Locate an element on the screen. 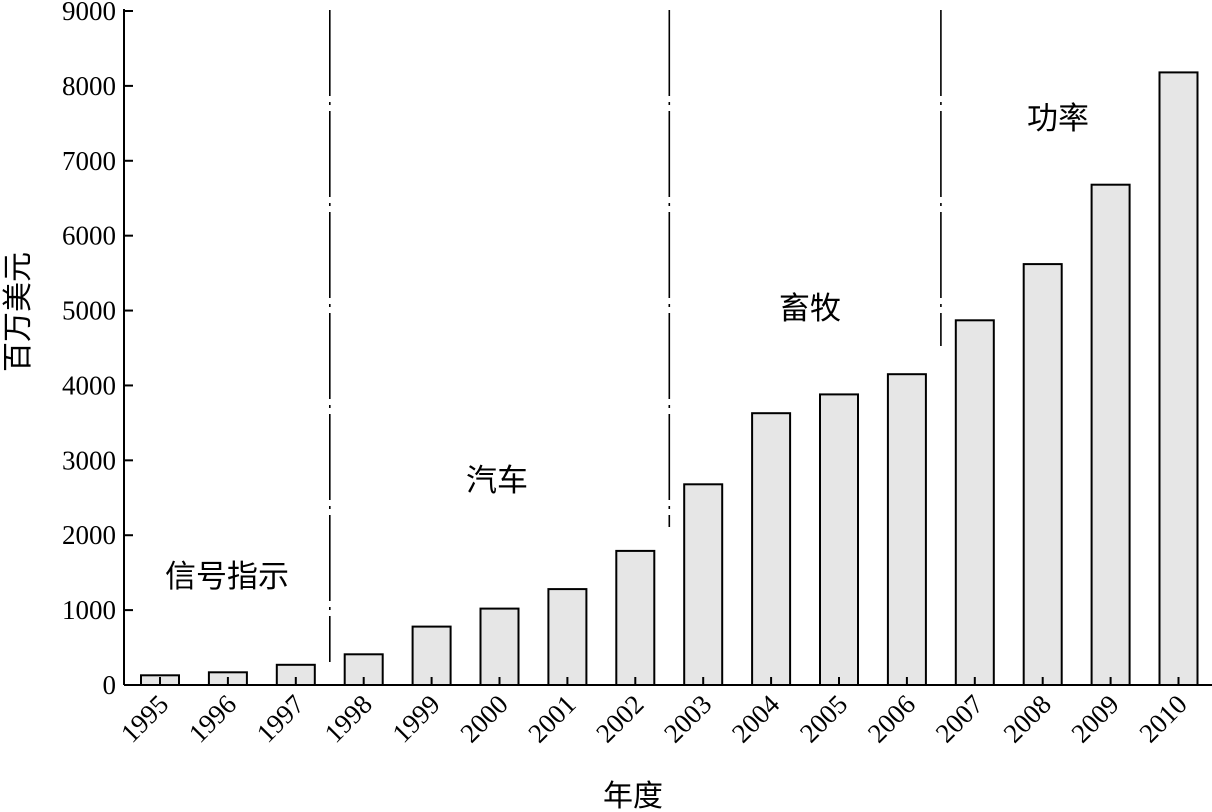 The width and height of the screenshot is (1212, 812). x-tick-label: 1997 is located at coordinates (280, 718).